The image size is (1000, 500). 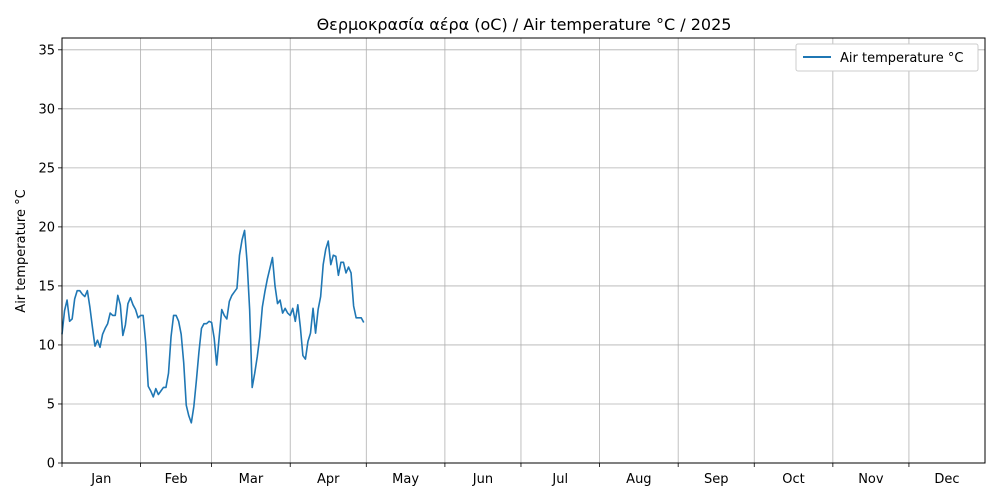 I want to click on y-tick-label: 35, so click(x=46, y=50).